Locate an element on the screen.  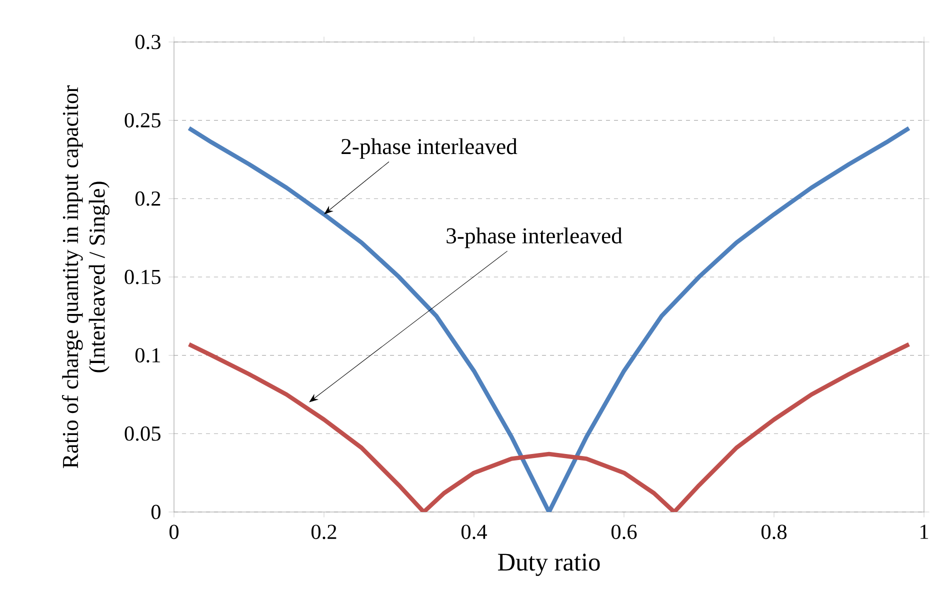
x-tick-label: 0 is located at coordinates (174, 532).